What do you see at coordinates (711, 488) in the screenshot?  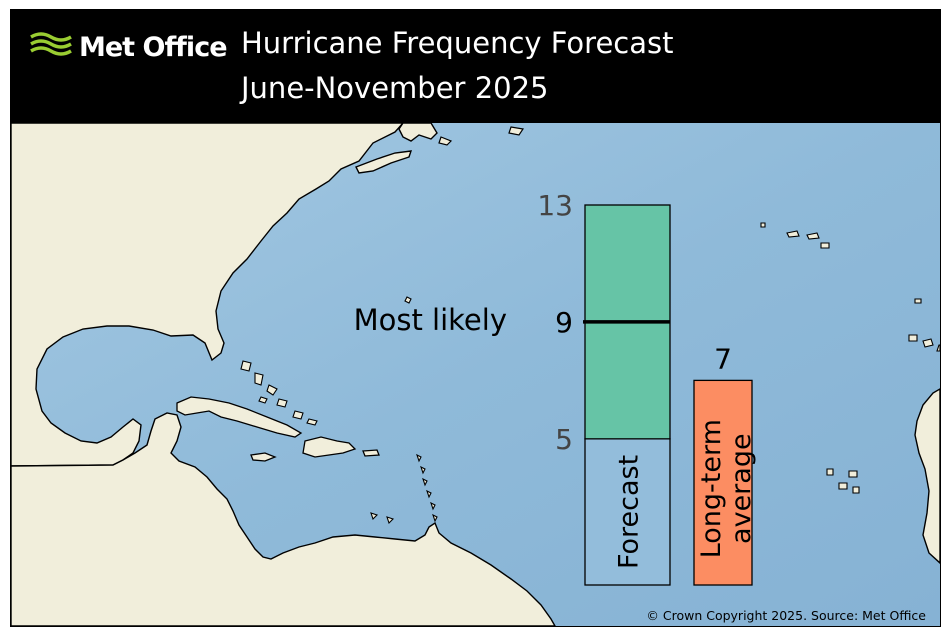 I see `long-term-average-label-line1: Long-term` at bounding box center [711, 488].